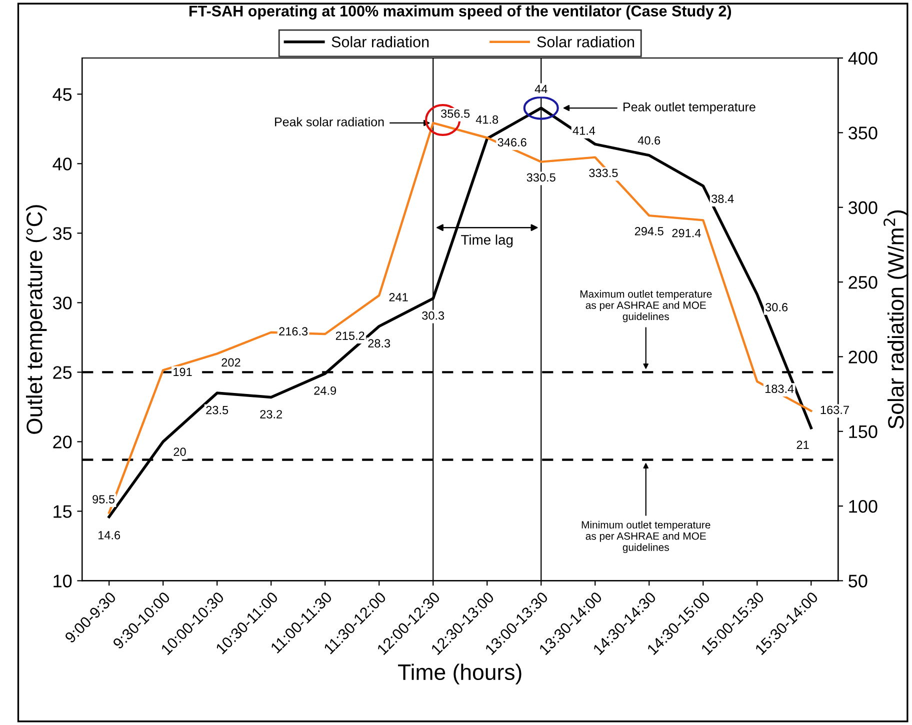 The image size is (912, 725). I want to click on y-tick-label: 10, so click(63, 581).